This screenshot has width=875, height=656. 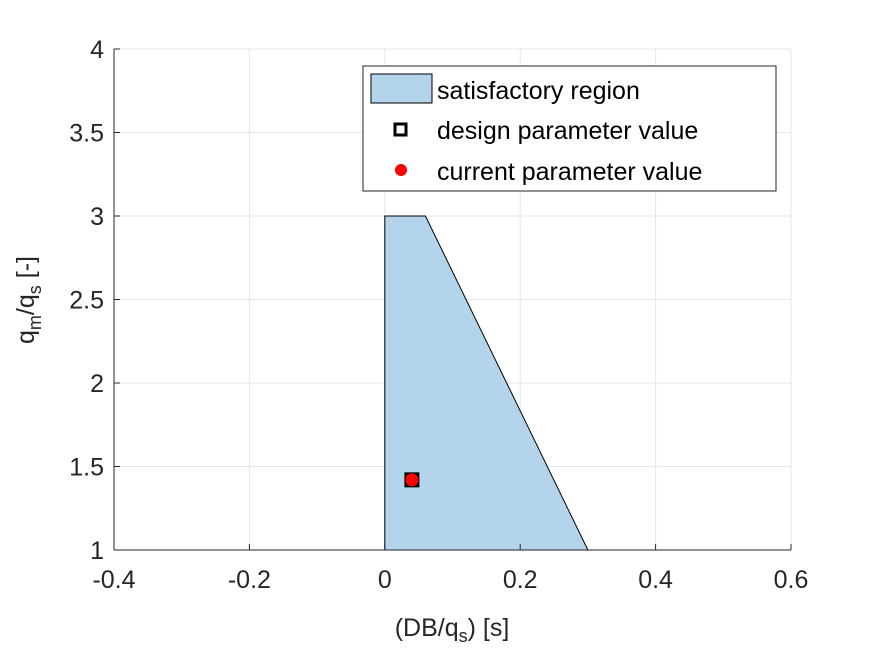 I want to click on x-tick-label: 0, so click(x=385, y=580).